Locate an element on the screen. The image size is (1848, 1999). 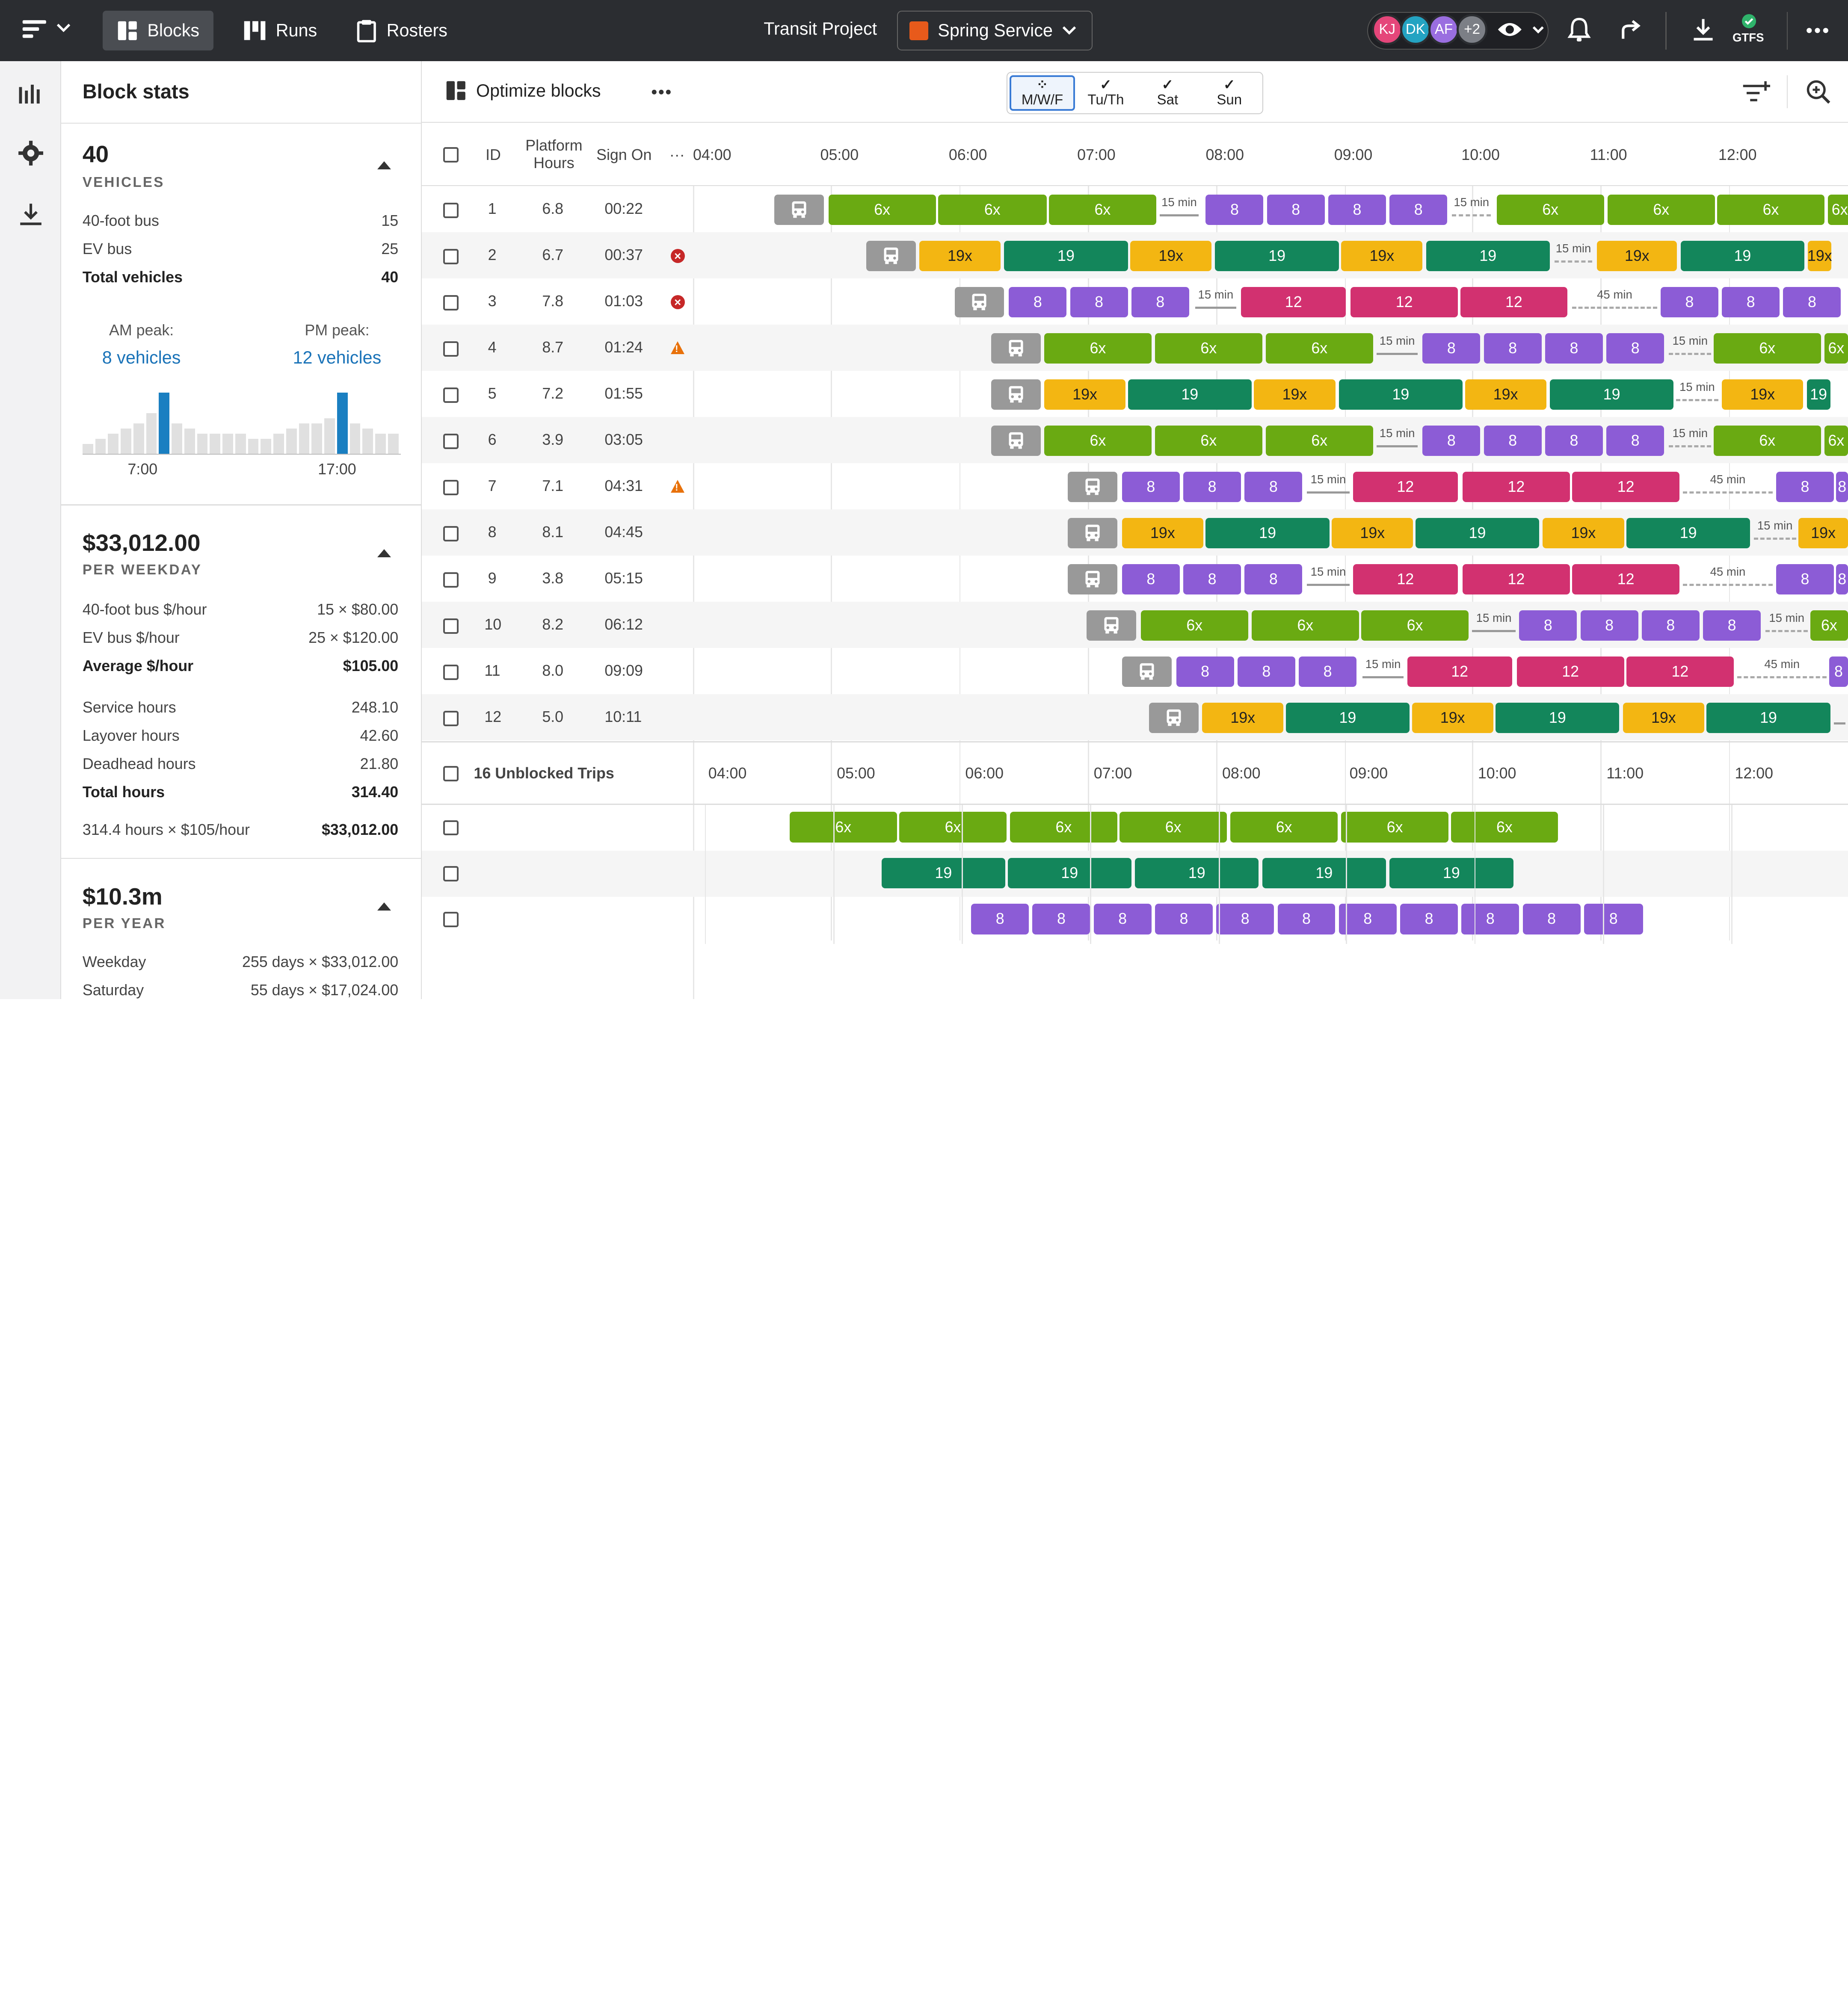
select-all-checkbox is located at coordinates (451, 155).